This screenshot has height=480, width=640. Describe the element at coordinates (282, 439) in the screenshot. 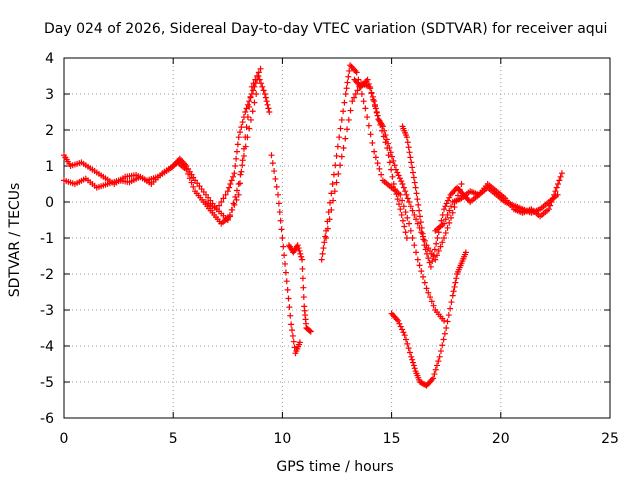

I see `x-tick-label: 10` at that location.